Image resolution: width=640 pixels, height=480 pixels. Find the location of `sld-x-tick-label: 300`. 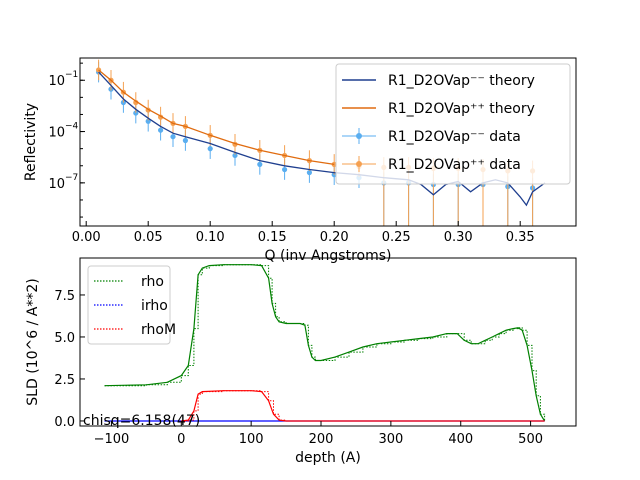

sld-x-tick-label: 300 is located at coordinates (390, 439).